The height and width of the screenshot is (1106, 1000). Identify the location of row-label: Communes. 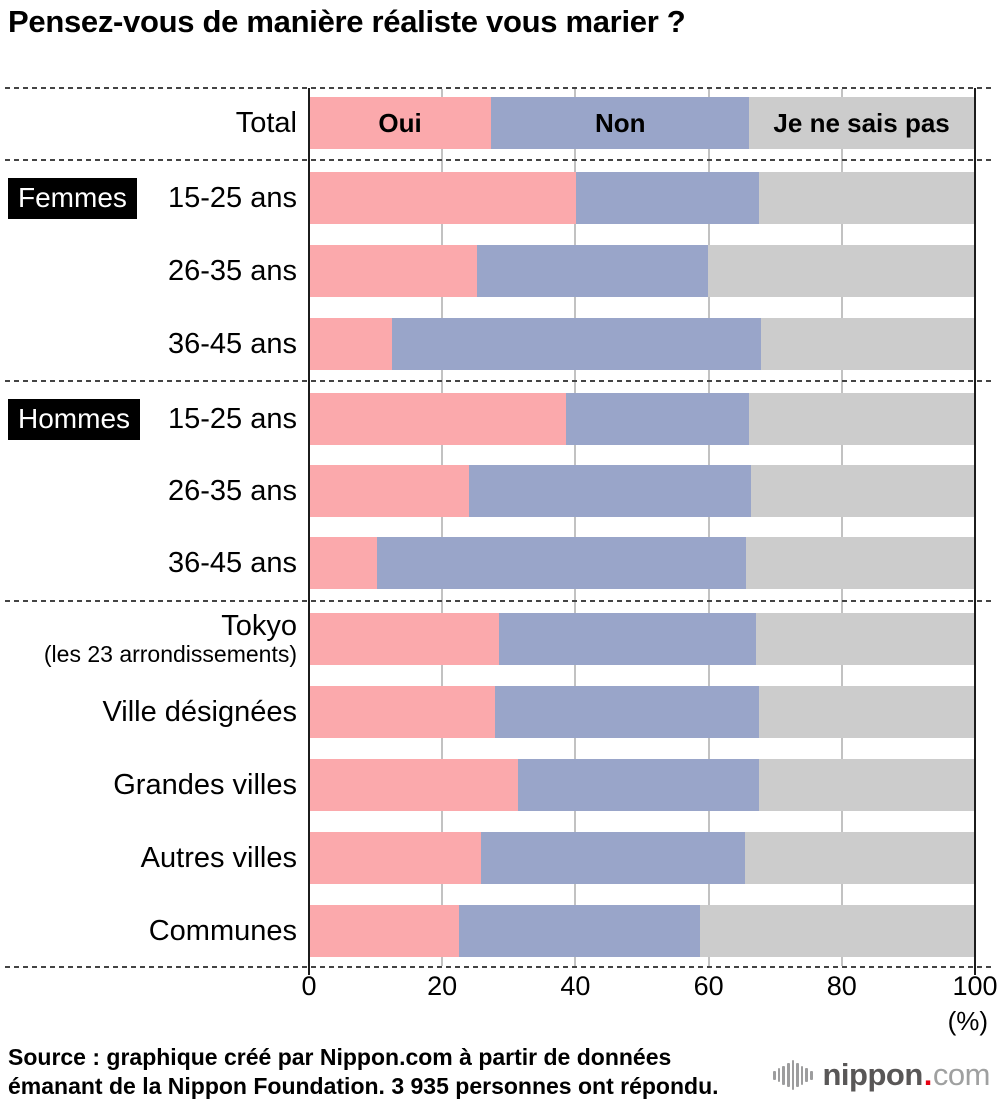
(148, 931).